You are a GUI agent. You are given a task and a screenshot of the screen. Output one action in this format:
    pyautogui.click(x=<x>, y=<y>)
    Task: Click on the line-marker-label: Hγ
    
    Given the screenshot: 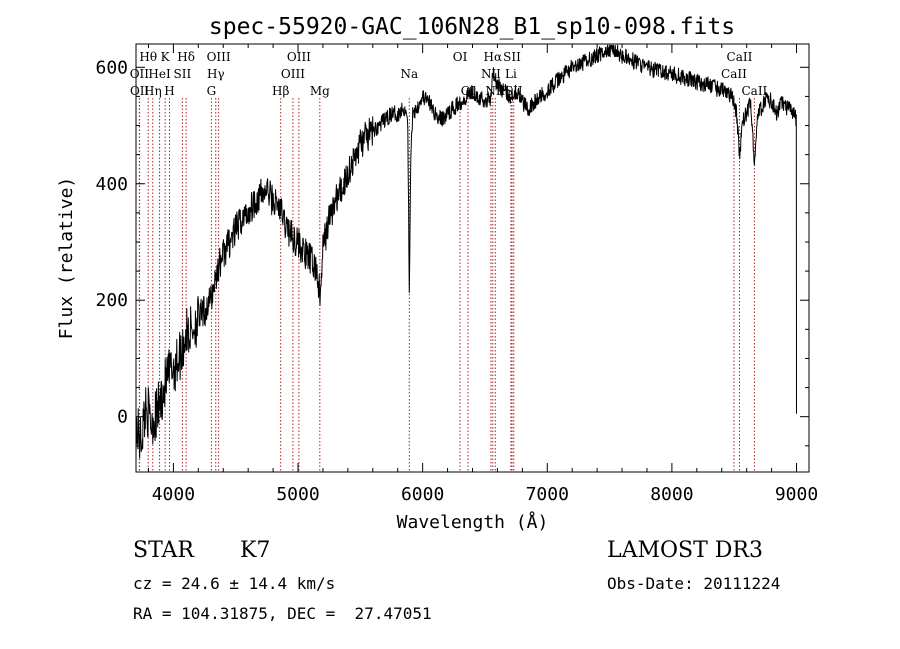 What is the action you would take?
    pyautogui.click(x=216, y=74)
    